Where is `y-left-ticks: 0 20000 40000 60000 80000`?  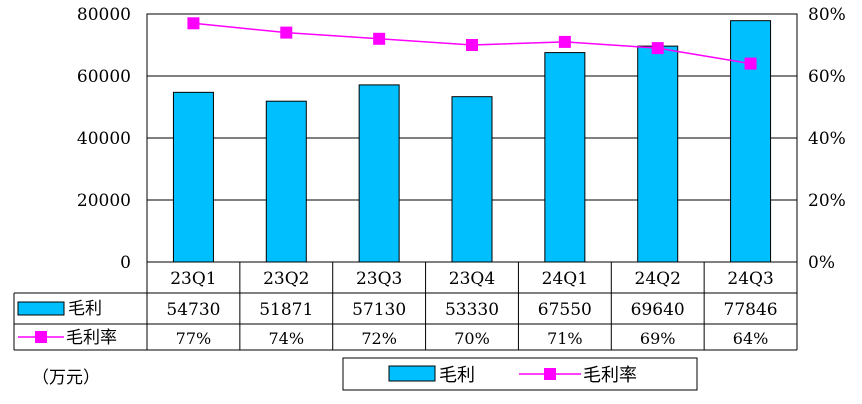
y-left-ticks: 0 20000 40000 60000 80000 is located at coordinates (104, 139).